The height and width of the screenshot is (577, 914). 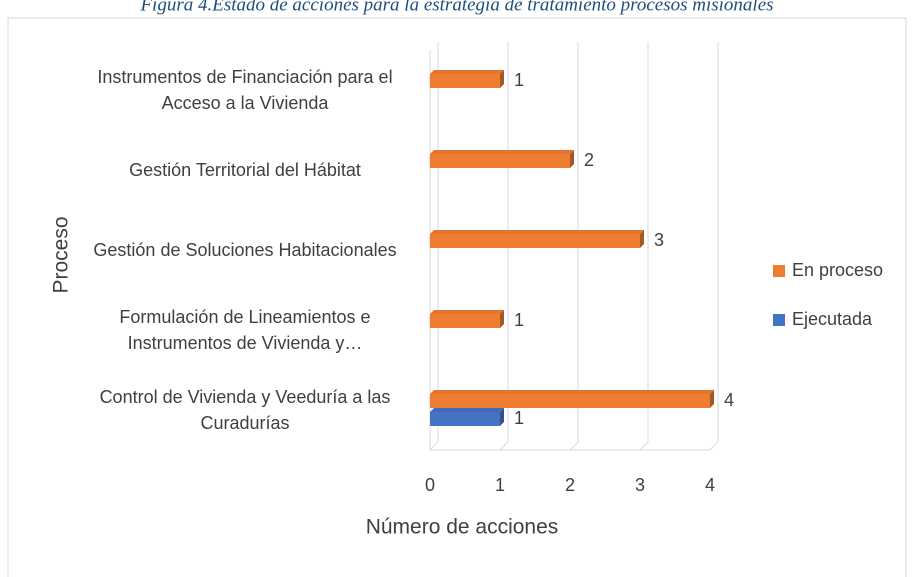 What do you see at coordinates (710, 485) in the screenshot?
I see `x-tick-label: 4` at bounding box center [710, 485].